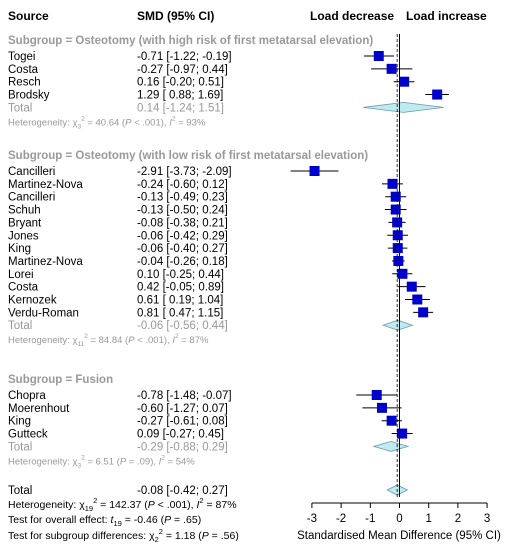 Image resolution: width=509 pixels, height=550 pixels. I want to click on study-name: Chopra, so click(27, 396).